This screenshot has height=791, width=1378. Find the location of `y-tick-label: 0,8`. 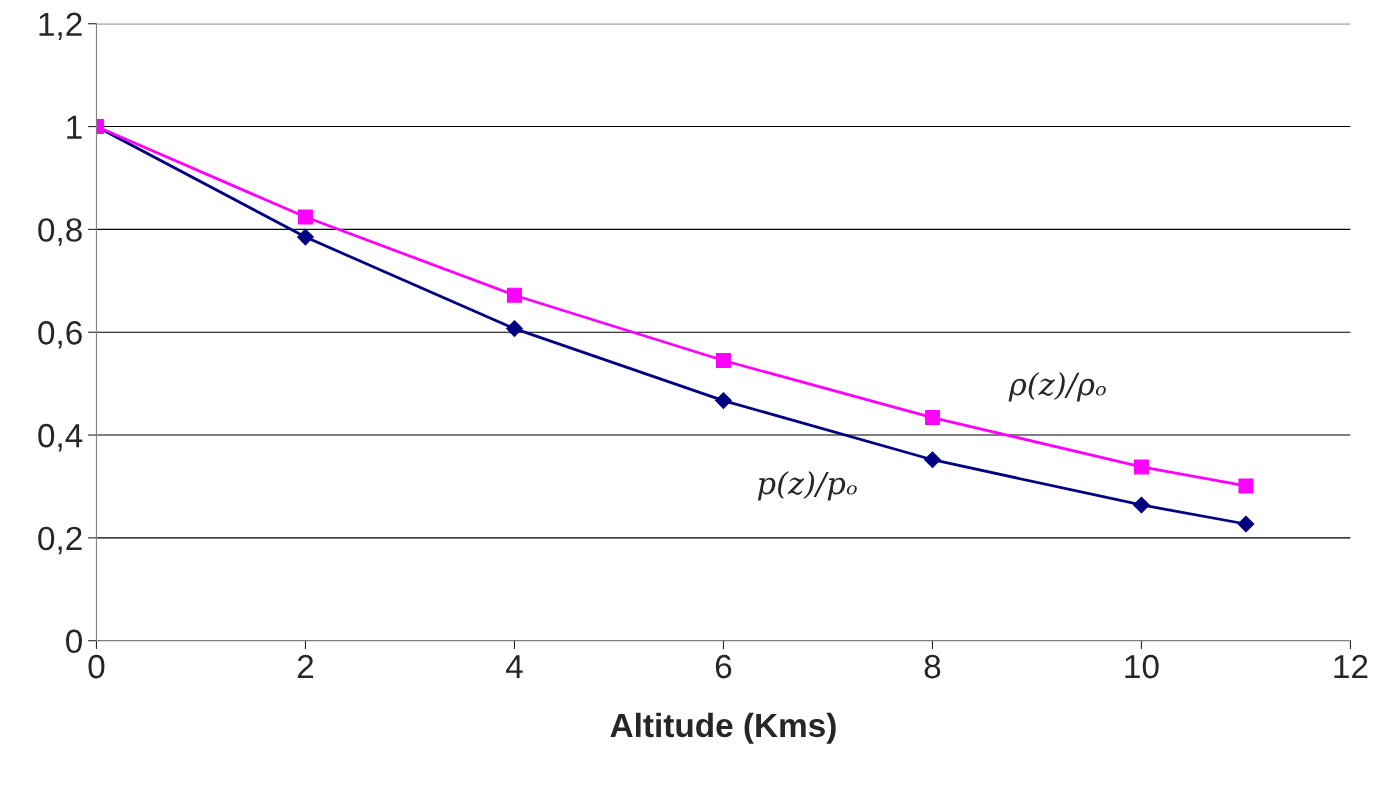

y-tick-label: 0,8 is located at coordinates (60, 232).